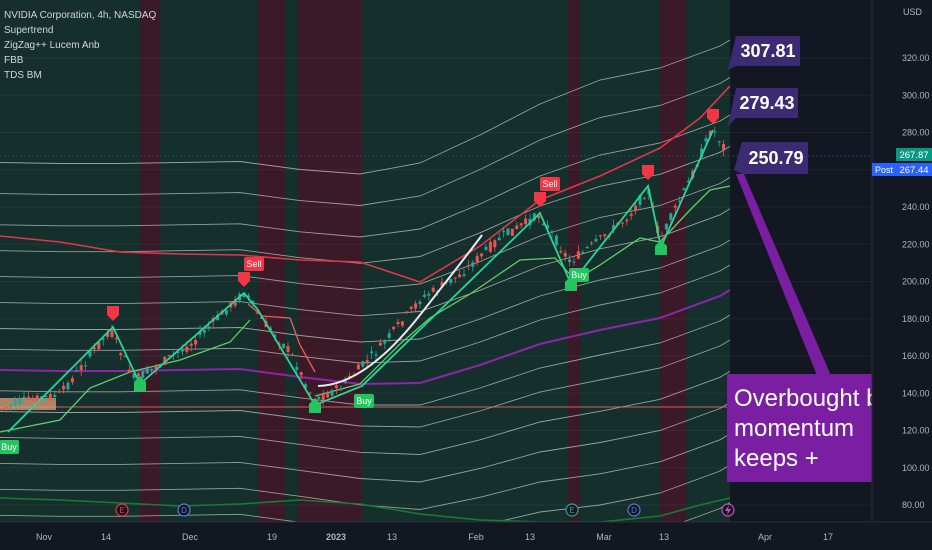 The height and width of the screenshot is (550, 932). Describe the element at coordinates (14, 60) in the screenshot. I see `indicator-fbb: FBB` at that location.